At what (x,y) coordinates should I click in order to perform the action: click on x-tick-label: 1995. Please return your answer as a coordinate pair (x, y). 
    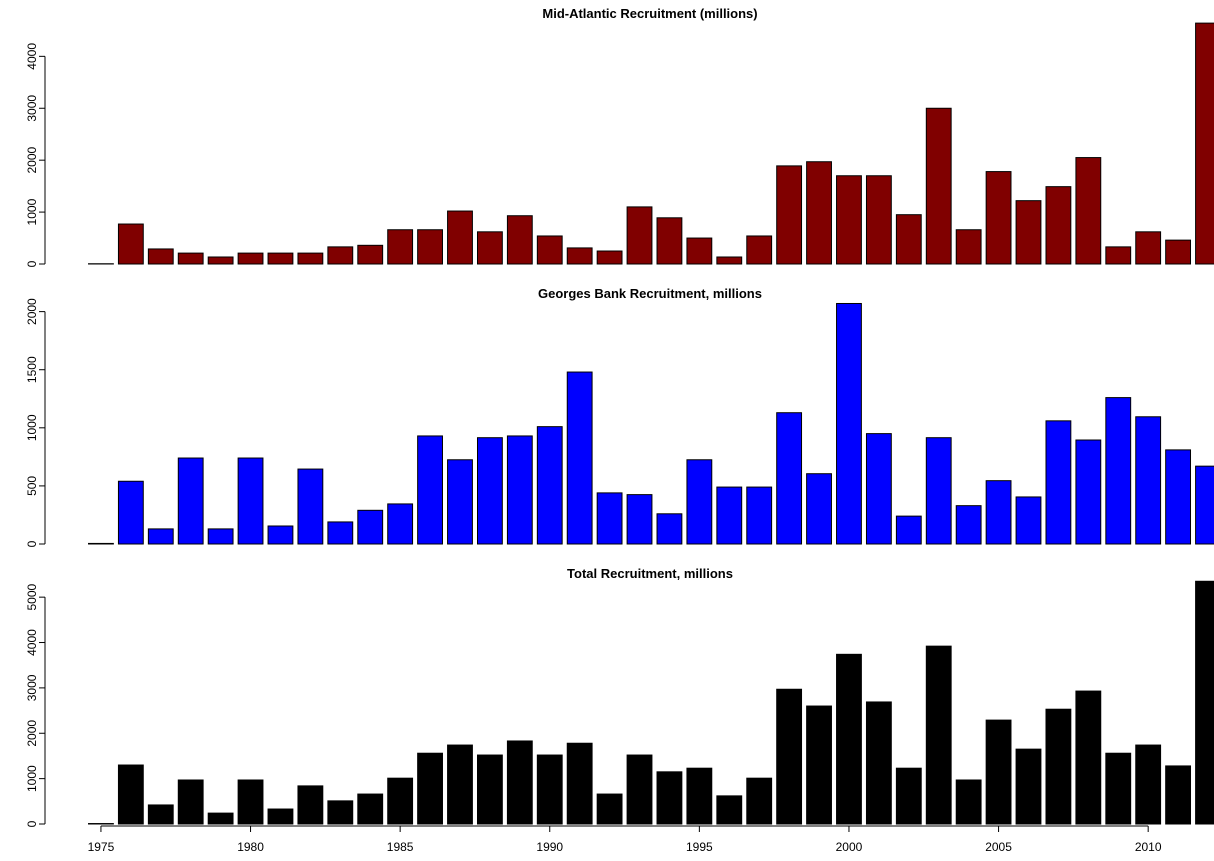
    Looking at the image, I should click on (699, 847).